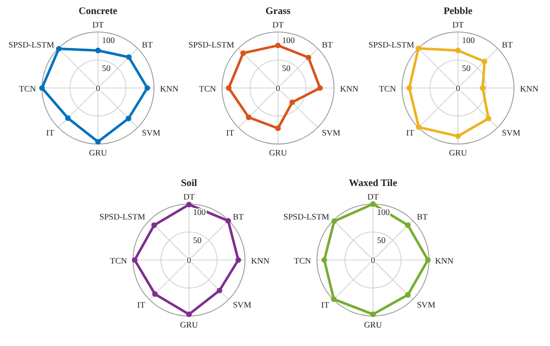  What do you see at coordinates (278, 11) in the screenshot?
I see `chart-title: Grass` at bounding box center [278, 11].